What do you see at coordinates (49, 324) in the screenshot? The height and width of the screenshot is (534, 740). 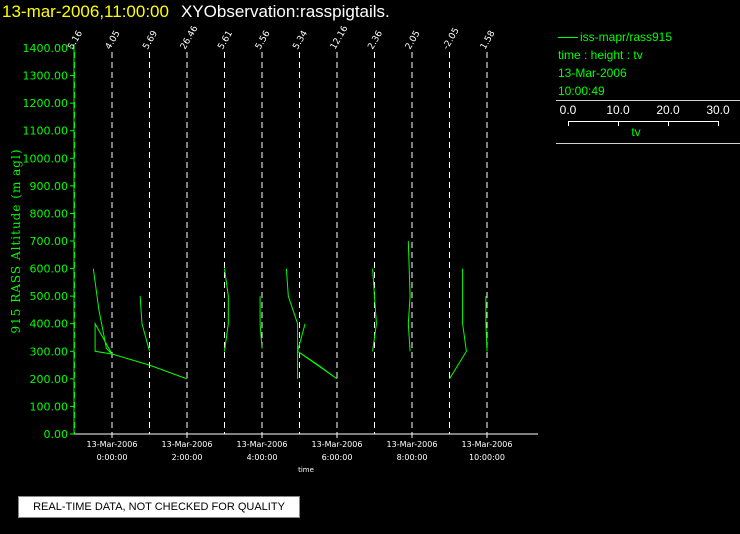 I see `y-tick-label: 400.00` at bounding box center [49, 324].